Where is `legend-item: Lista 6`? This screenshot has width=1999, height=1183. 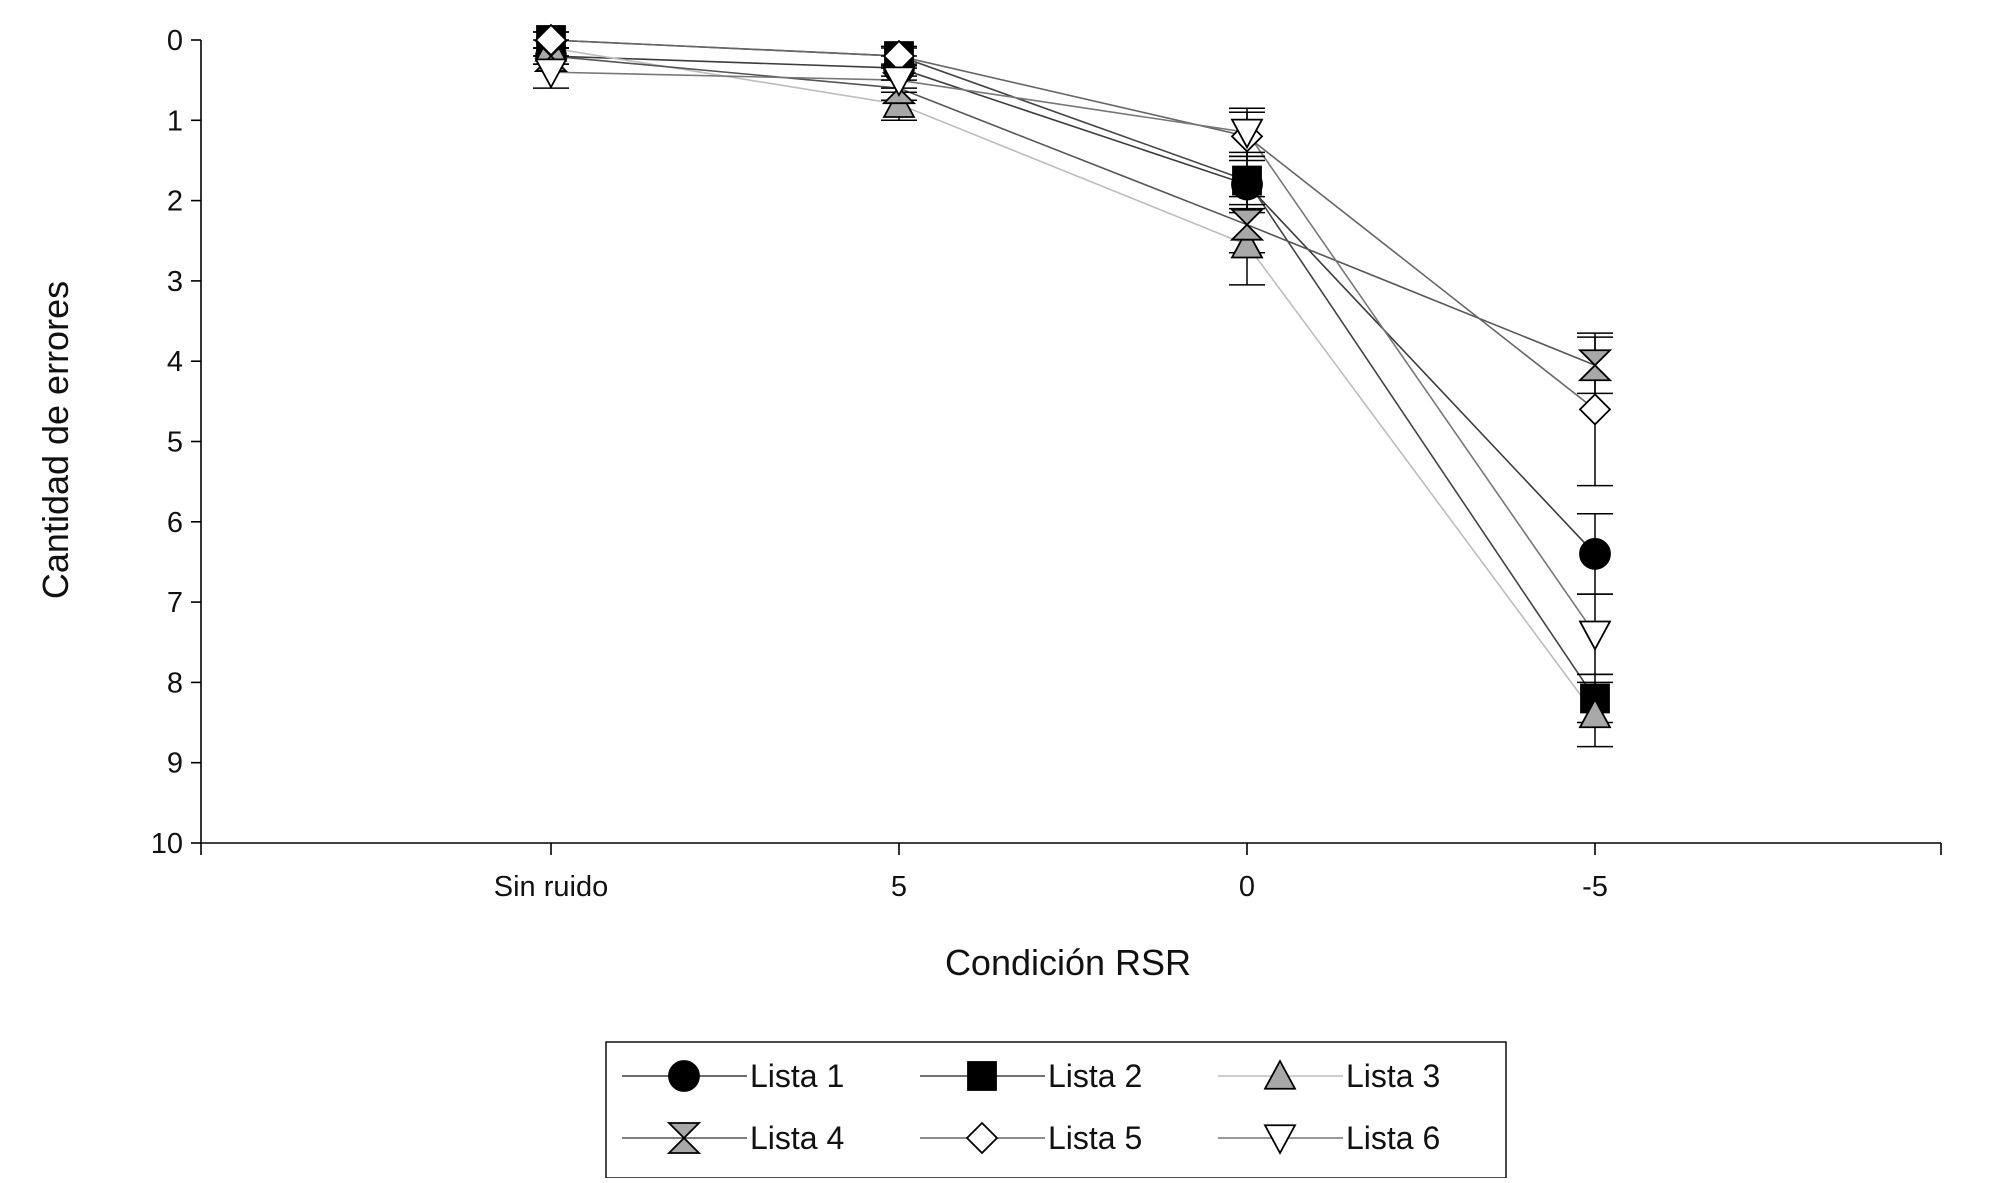
legend-item: Lista 6 is located at coordinates (1329, 1138).